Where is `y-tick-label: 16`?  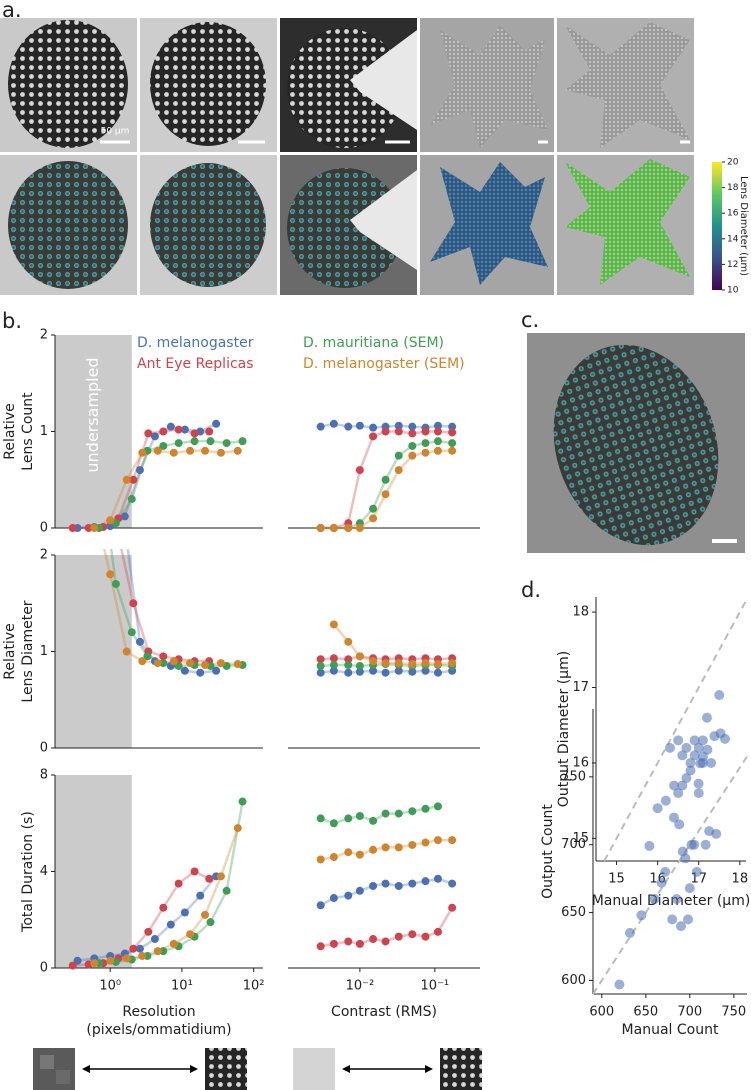 y-tick-label: 16 is located at coordinates (580, 762).